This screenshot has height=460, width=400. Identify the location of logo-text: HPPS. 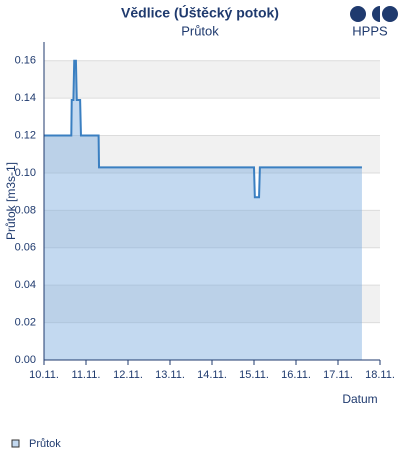
(370, 30).